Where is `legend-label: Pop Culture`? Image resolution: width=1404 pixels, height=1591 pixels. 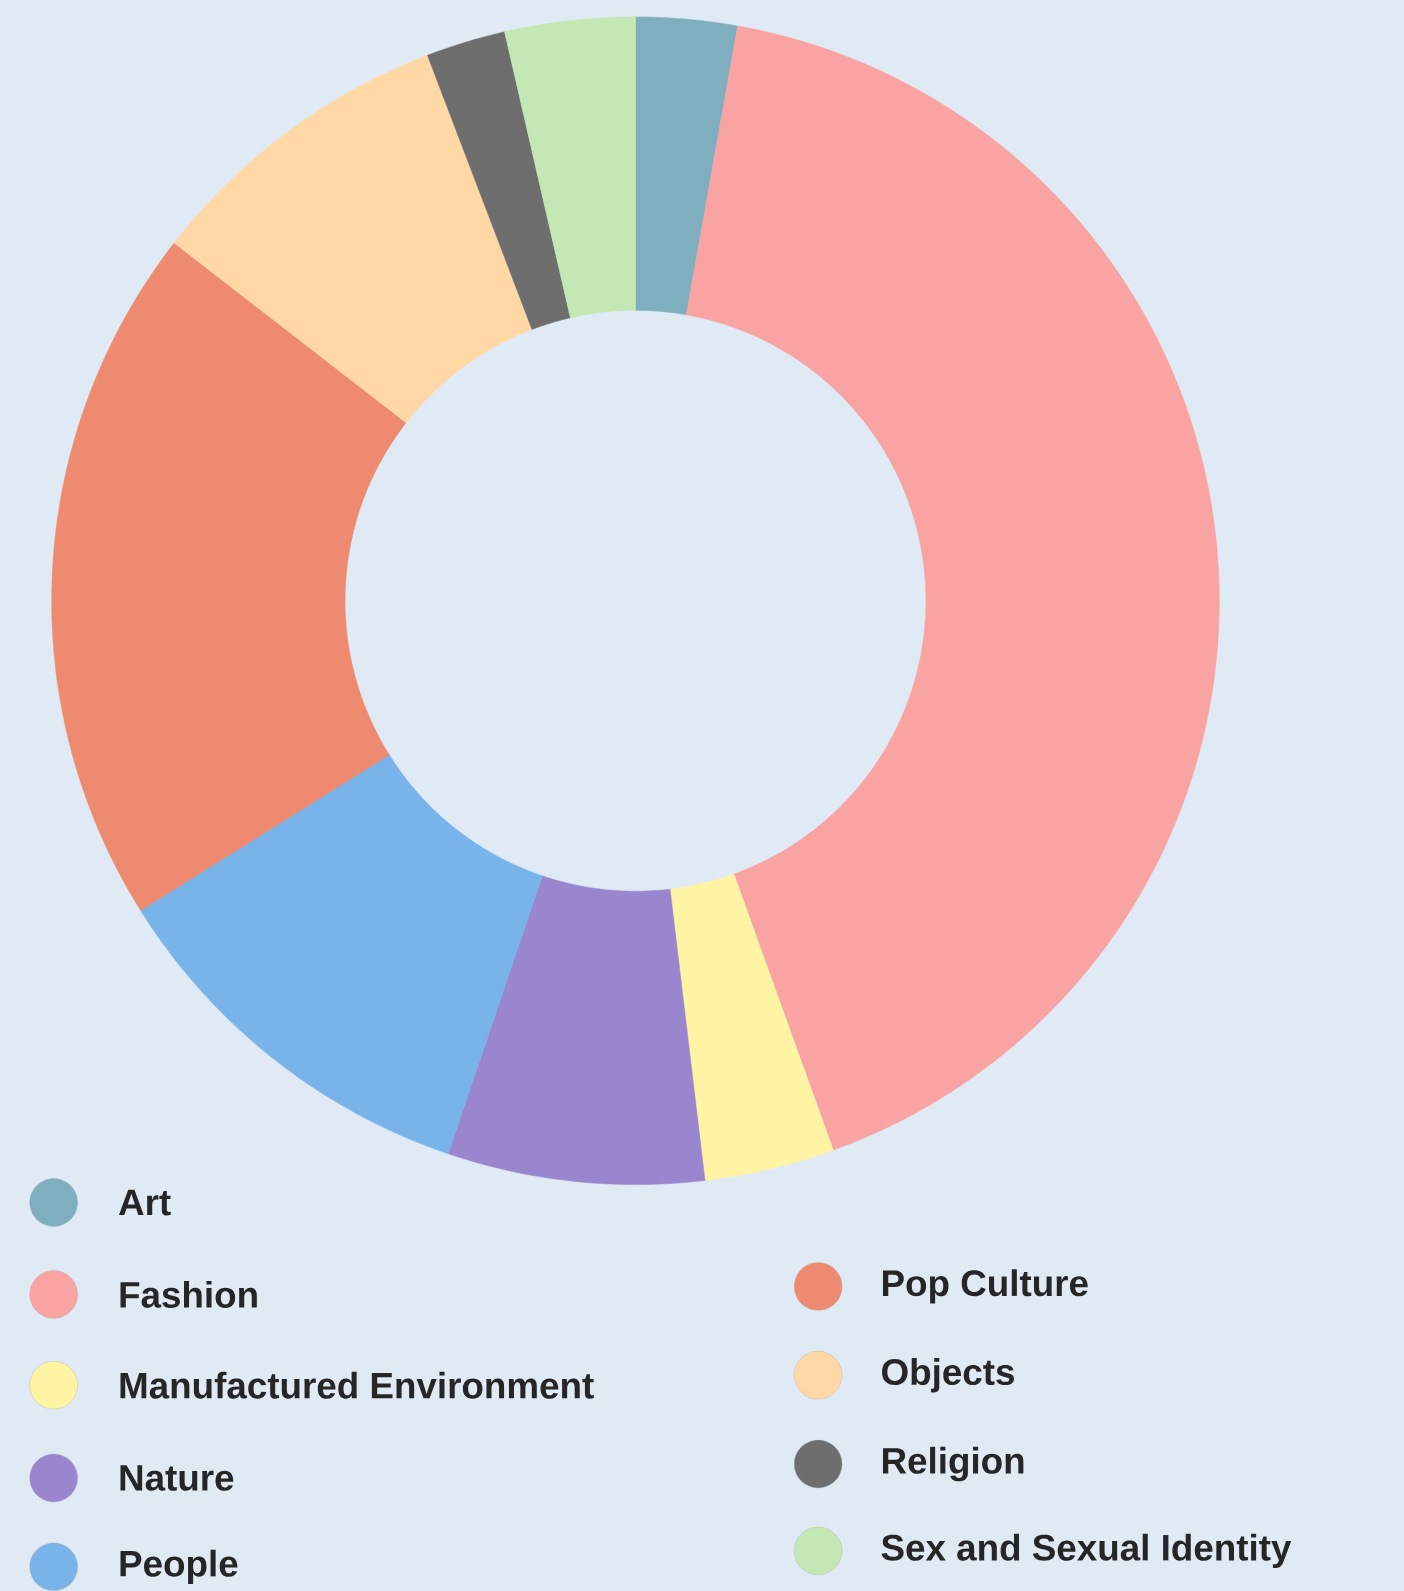
legend-label: Pop Culture is located at coordinates (985, 1286).